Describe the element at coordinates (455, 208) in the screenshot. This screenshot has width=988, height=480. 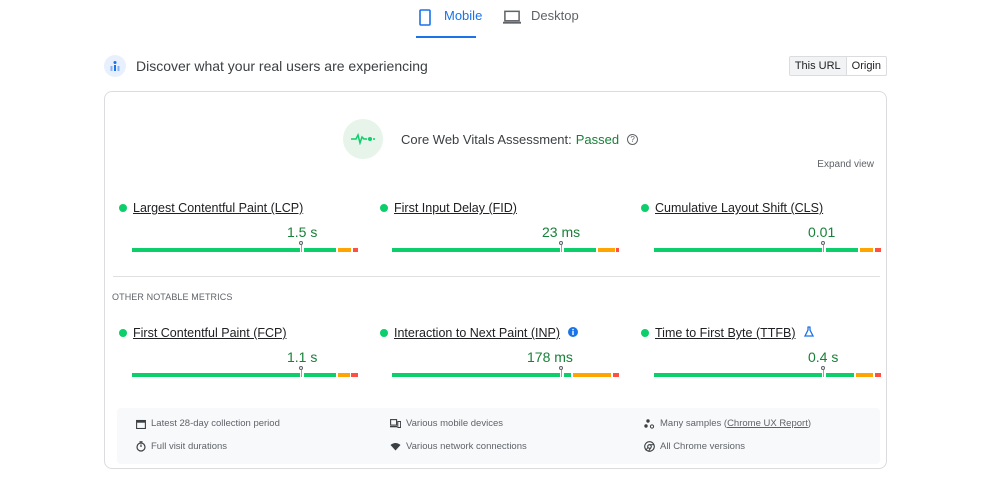
I see `metric-title: First Input Delay (FID)` at that location.